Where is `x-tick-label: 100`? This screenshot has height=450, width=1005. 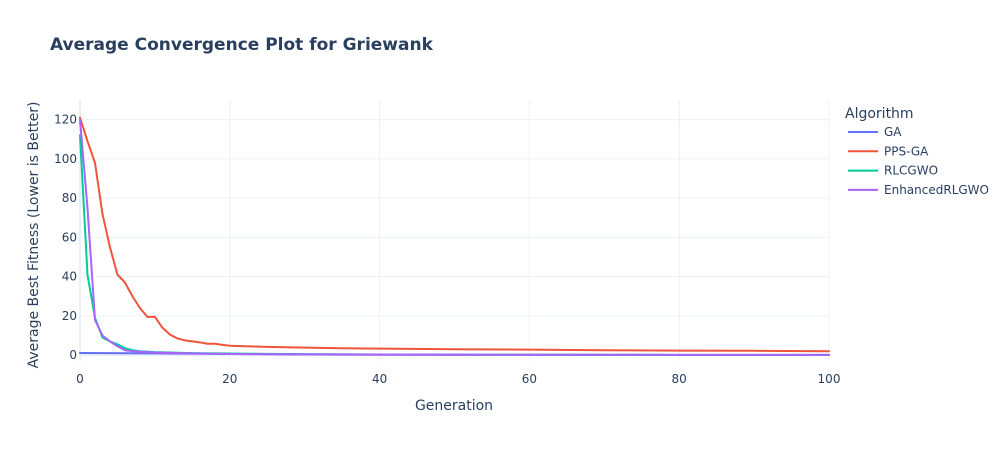 x-tick-label: 100 is located at coordinates (829, 379).